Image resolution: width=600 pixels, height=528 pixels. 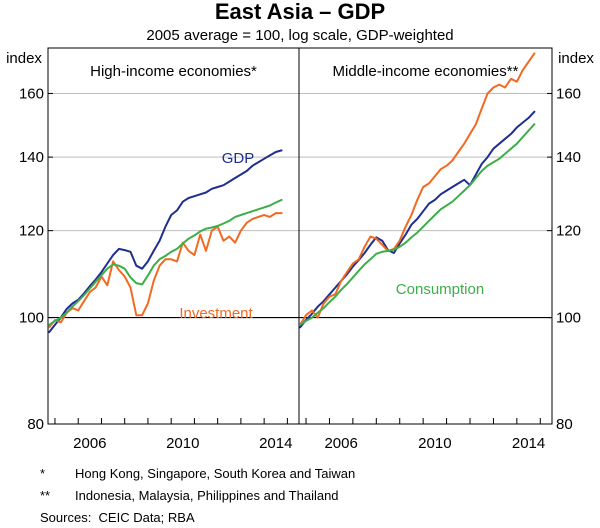 I want to click on sources-note: Sources: CEIC Data; RBA, so click(x=117, y=517).